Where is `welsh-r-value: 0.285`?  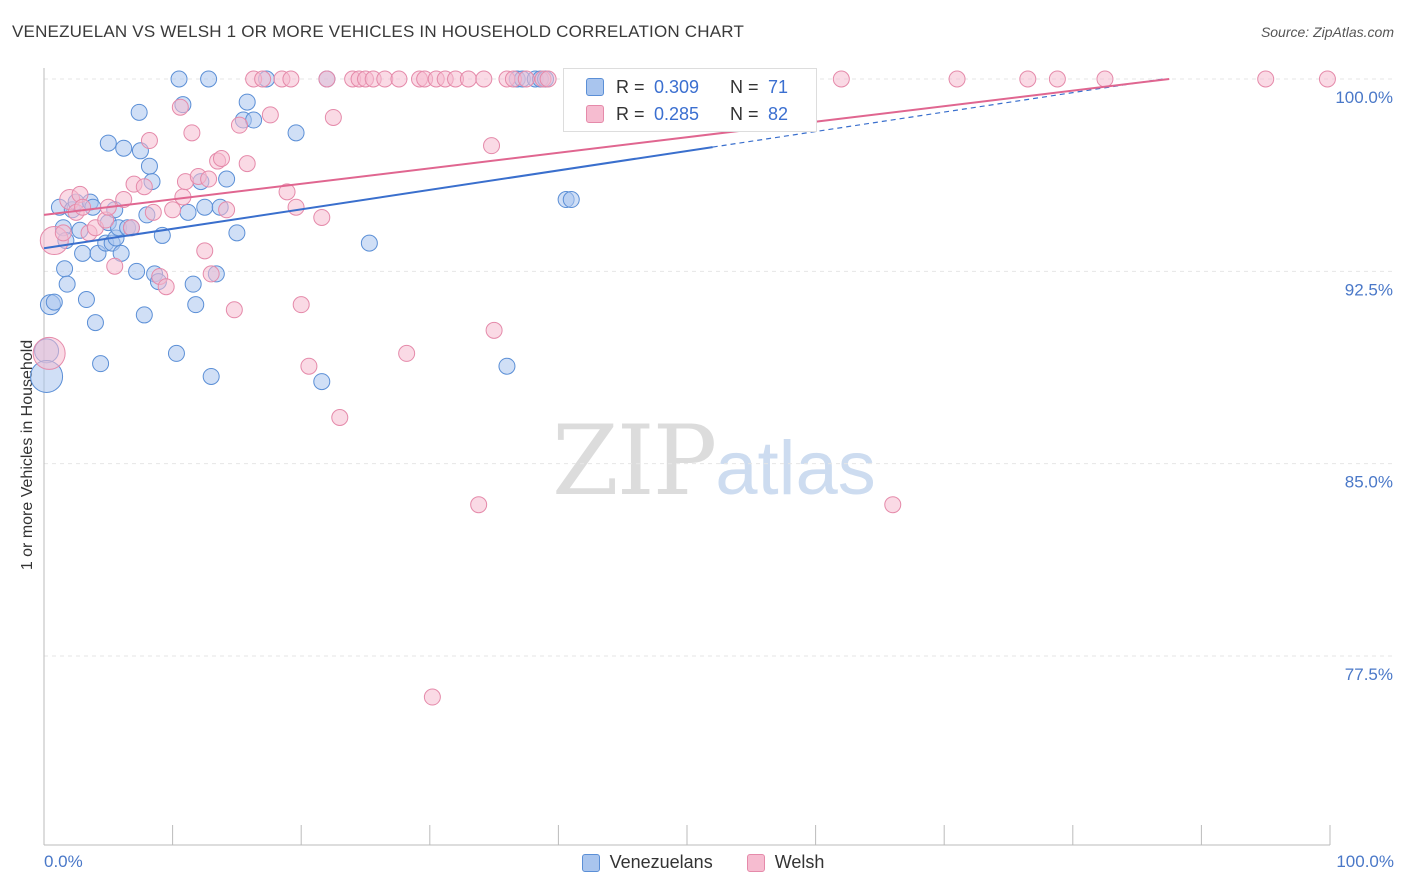
welsh-r-value: 0.285 is located at coordinates (677, 113).